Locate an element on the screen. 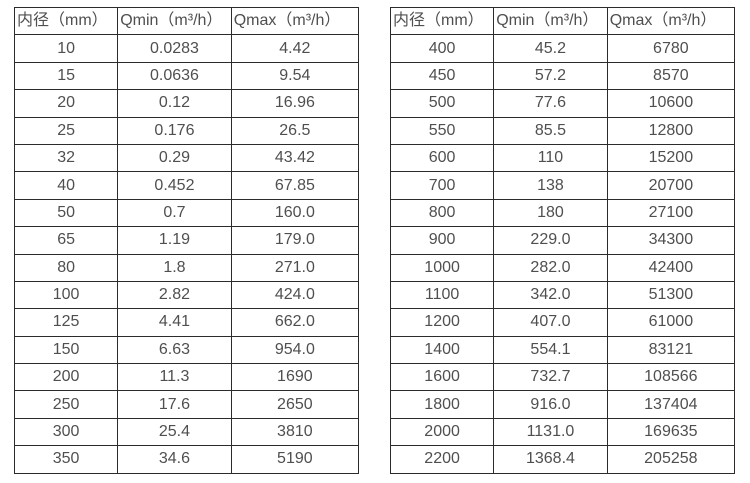  table-cell: 1000 is located at coordinates (442, 267).